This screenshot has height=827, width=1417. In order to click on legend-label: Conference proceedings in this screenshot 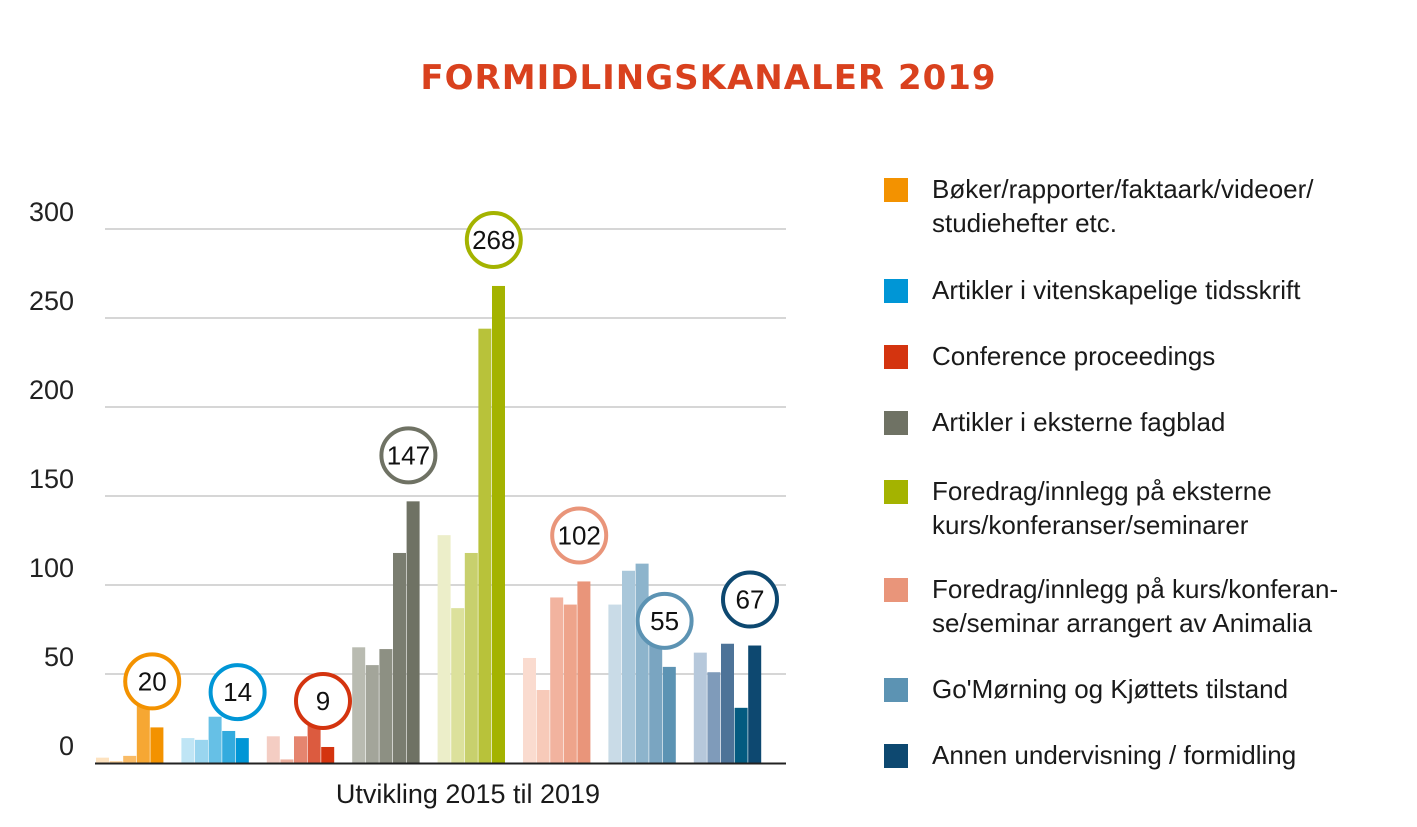, I will do `click(1074, 356)`.